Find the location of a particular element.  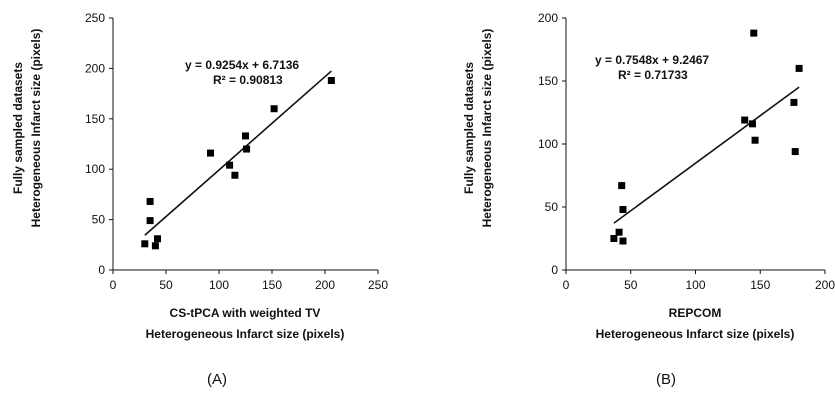

chart-b-x-ticks: 0 50 100 150 200 is located at coordinates (699, 281).